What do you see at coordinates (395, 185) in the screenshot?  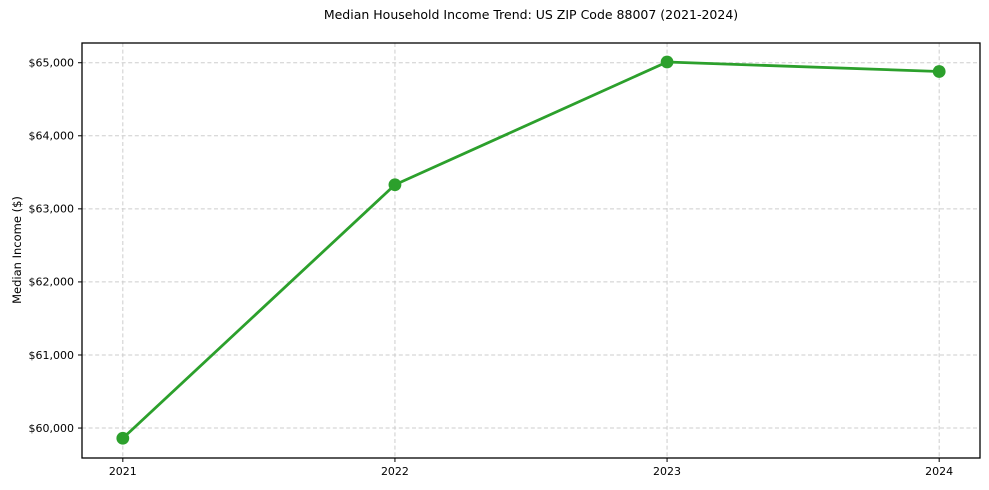 I see `data-point-2022` at bounding box center [395, 185].